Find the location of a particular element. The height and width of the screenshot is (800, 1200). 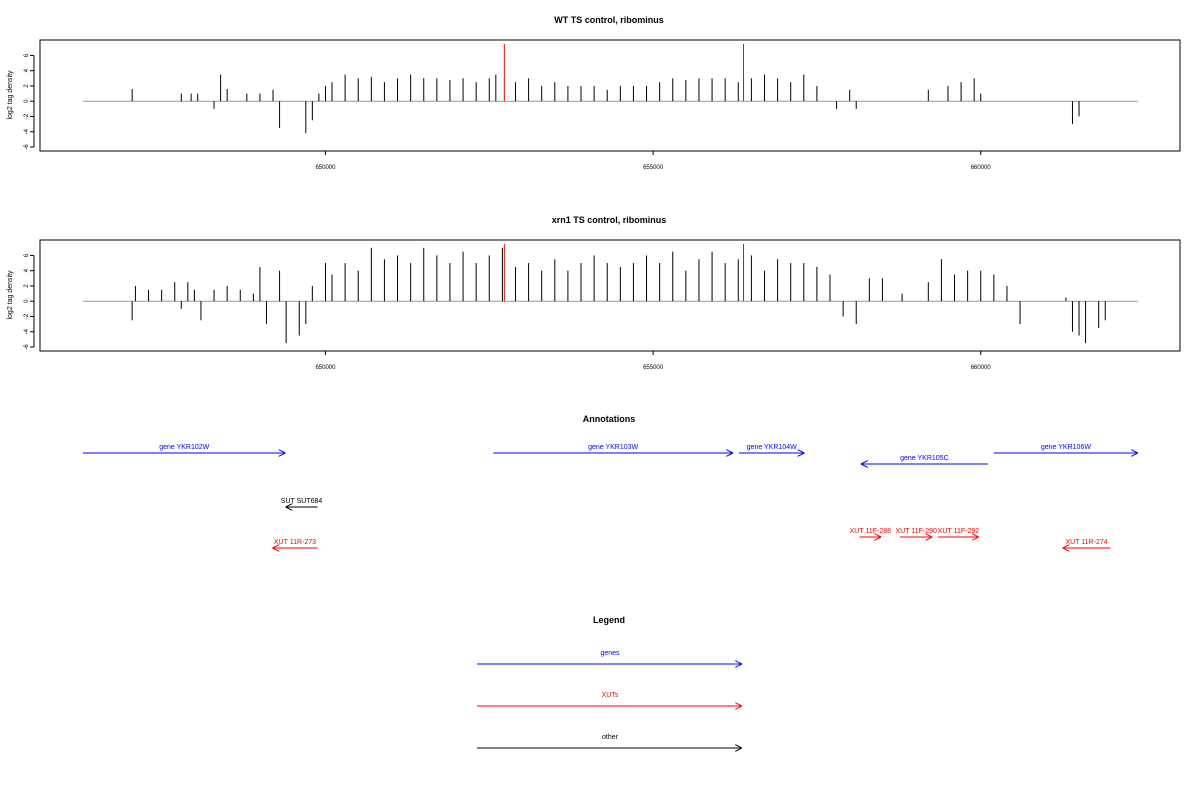

panel-wt-y-axis: 6 4 2 0 -2 -4 -6 is located at coordinates (29, 101).